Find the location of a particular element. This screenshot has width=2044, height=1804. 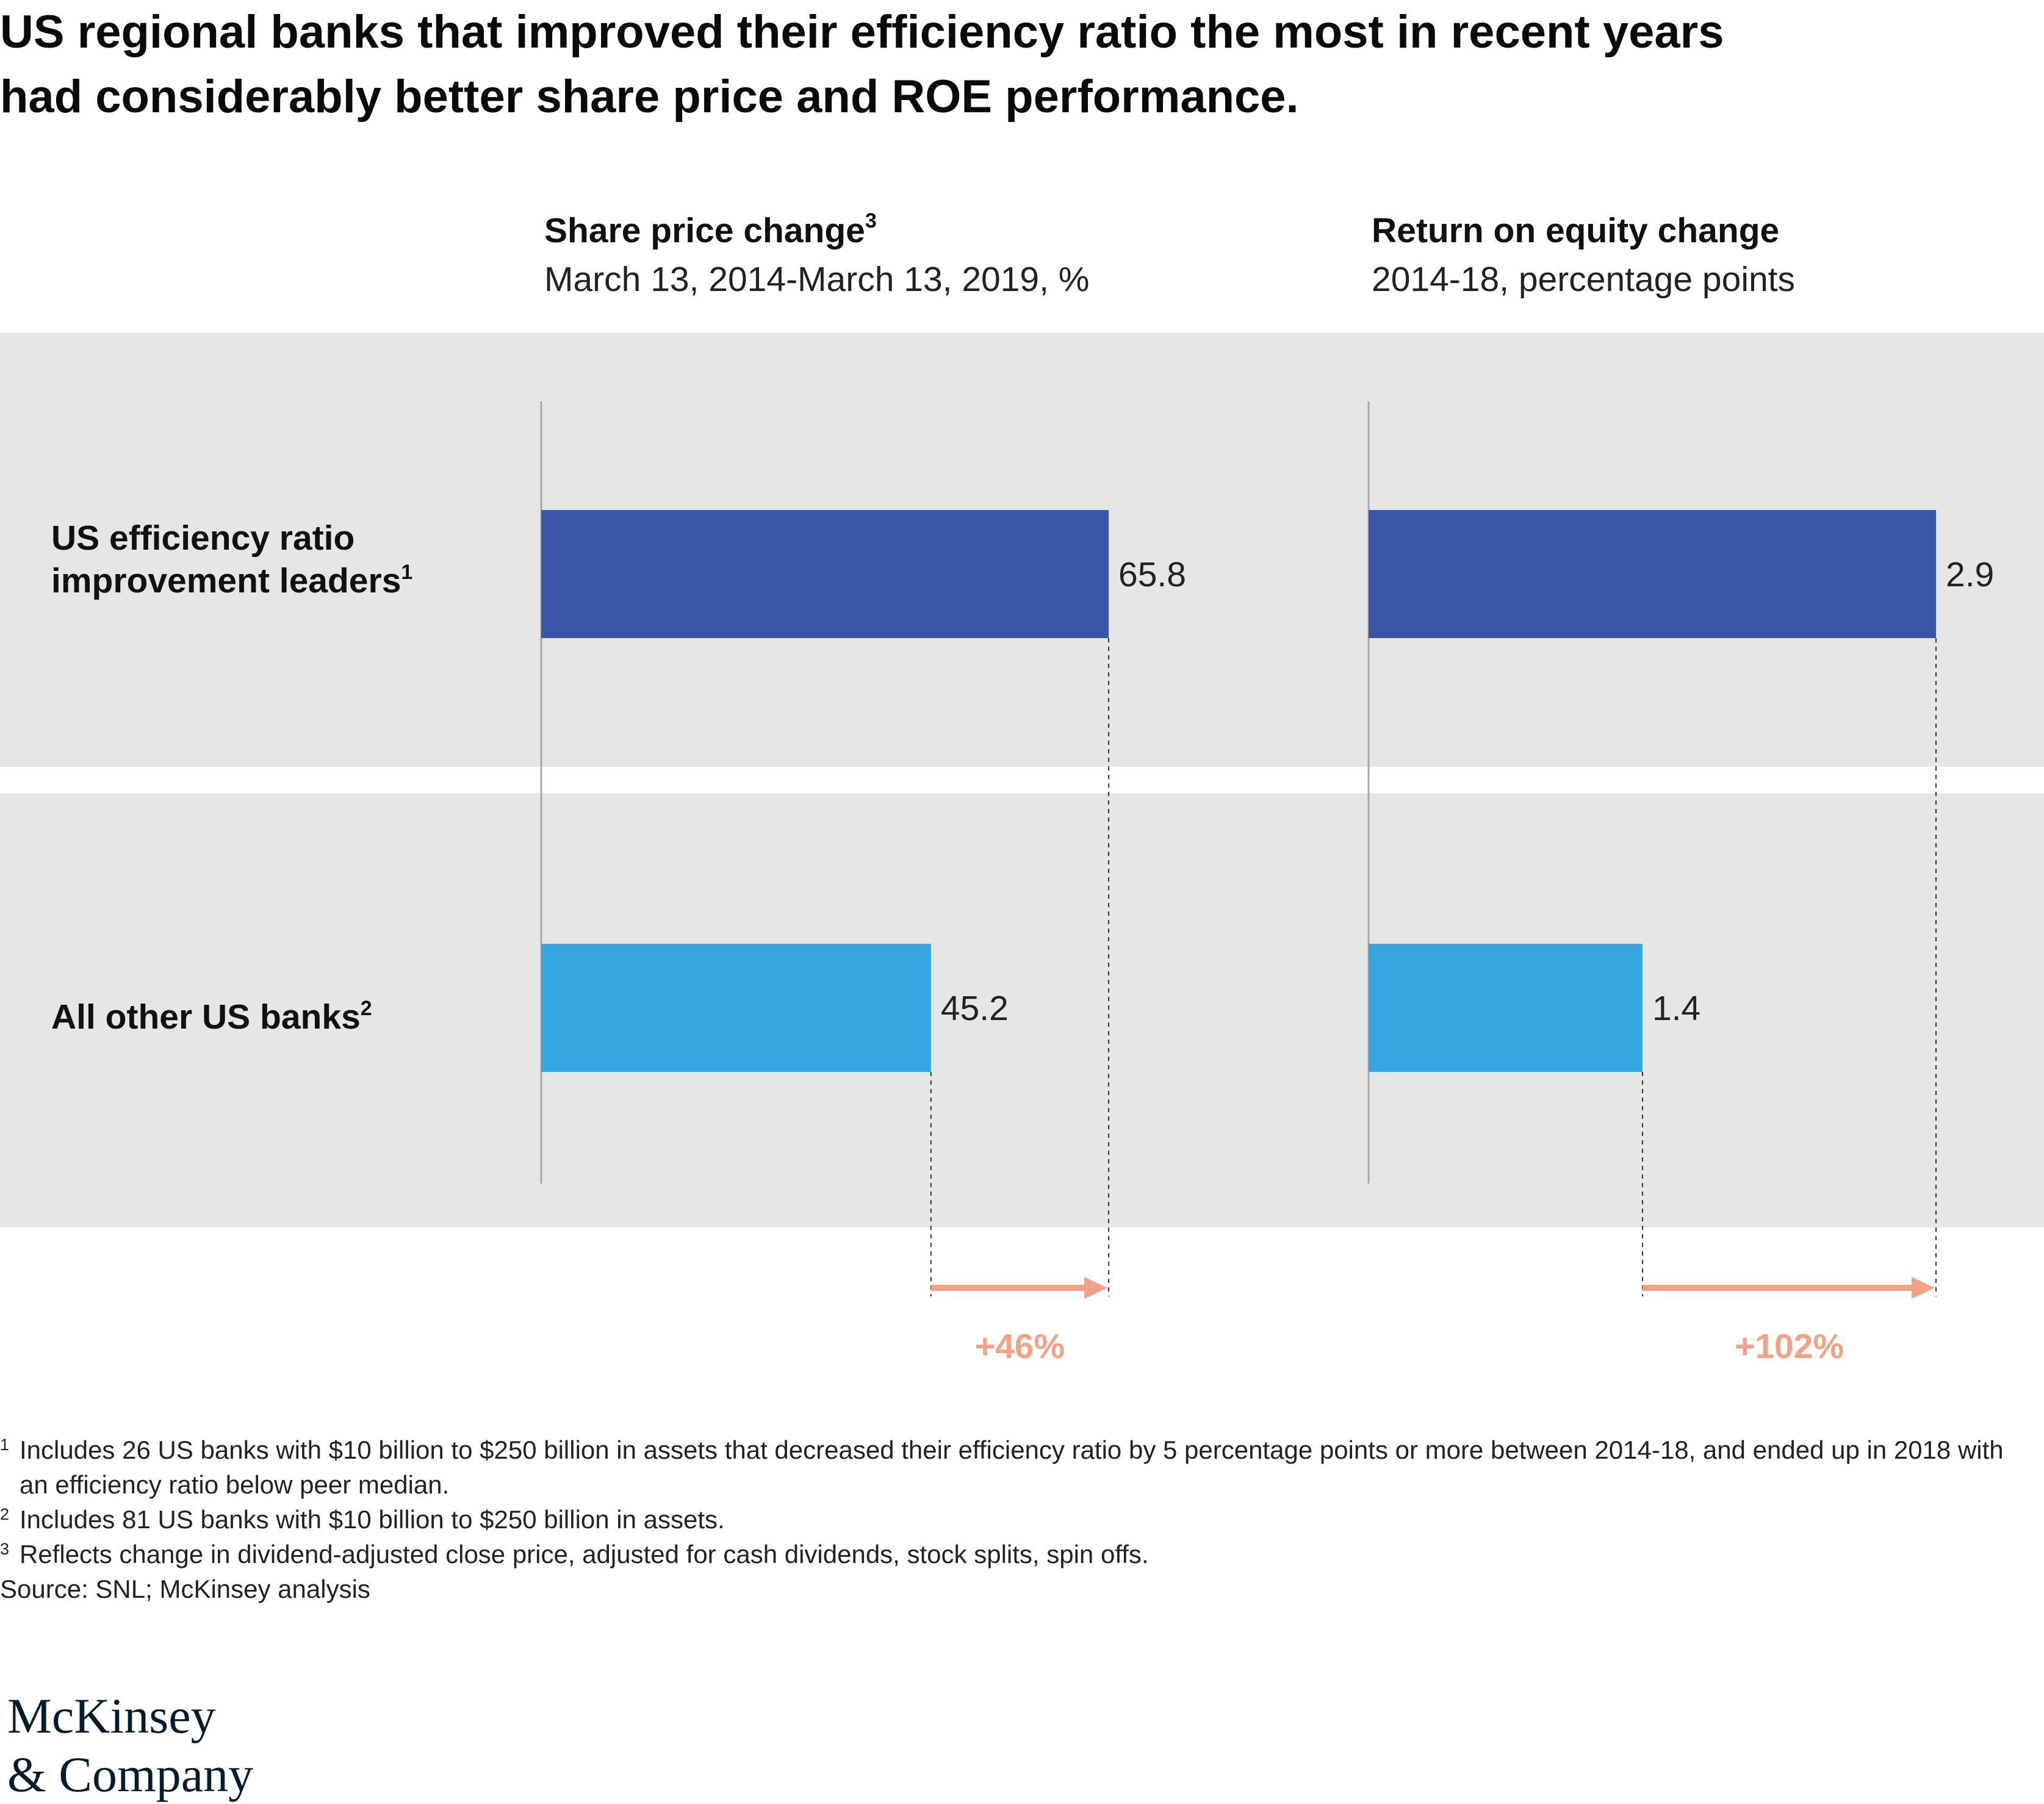

value-label-2-2: 1.4 is located at coordinates (1676, 1008).